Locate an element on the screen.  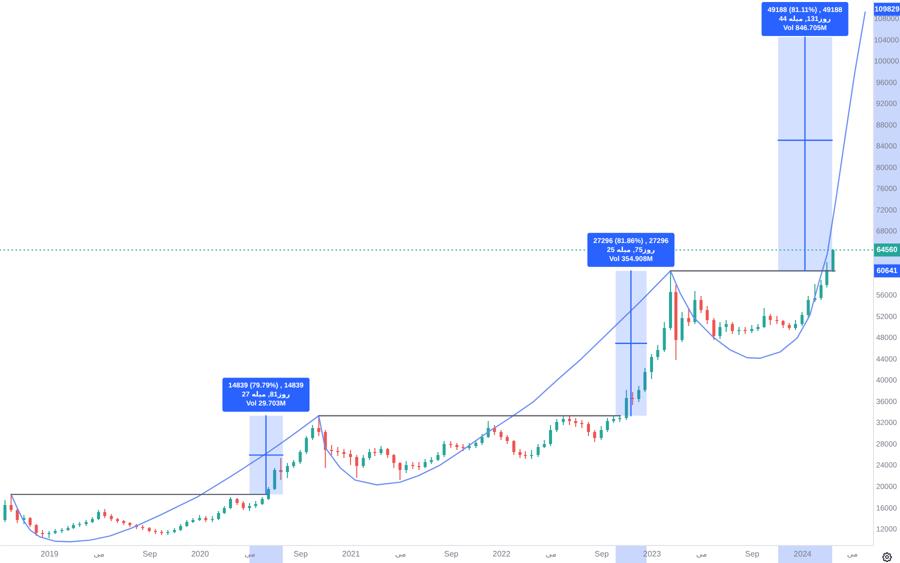
x-tick-label: 2021 is located at coordinates (351, 554).